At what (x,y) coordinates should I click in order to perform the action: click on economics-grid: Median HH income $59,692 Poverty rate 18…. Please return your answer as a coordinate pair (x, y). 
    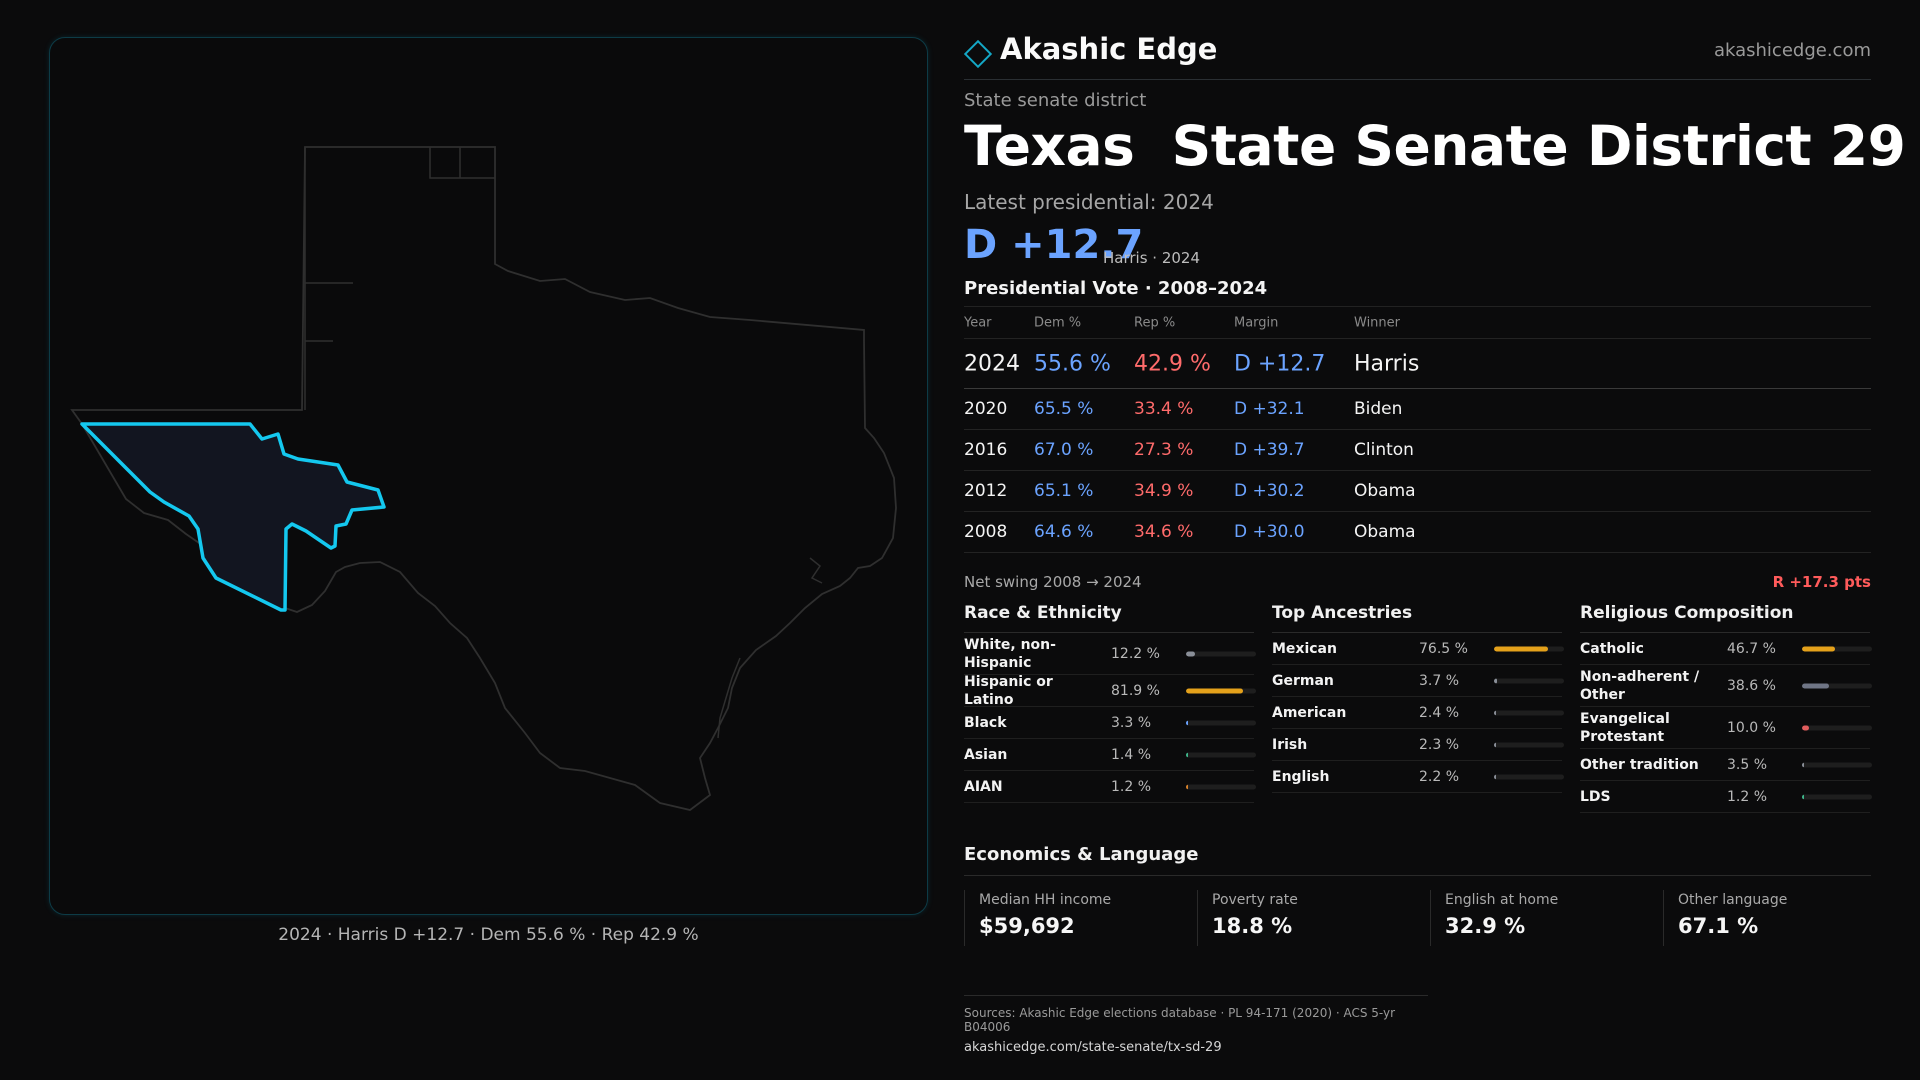
    Looking at the image, I should click on (1417, 918).